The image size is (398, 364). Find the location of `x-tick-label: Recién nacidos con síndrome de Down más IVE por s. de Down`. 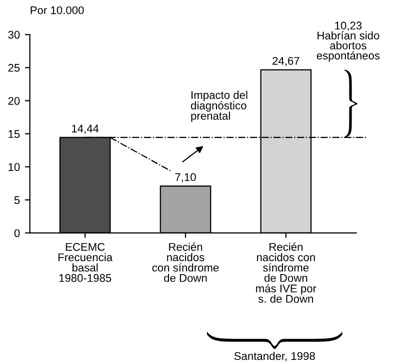

x-tick-label: Recién nacidos con síndrome de Down más IVE por s. de Down is located at coordinates (286, 272).